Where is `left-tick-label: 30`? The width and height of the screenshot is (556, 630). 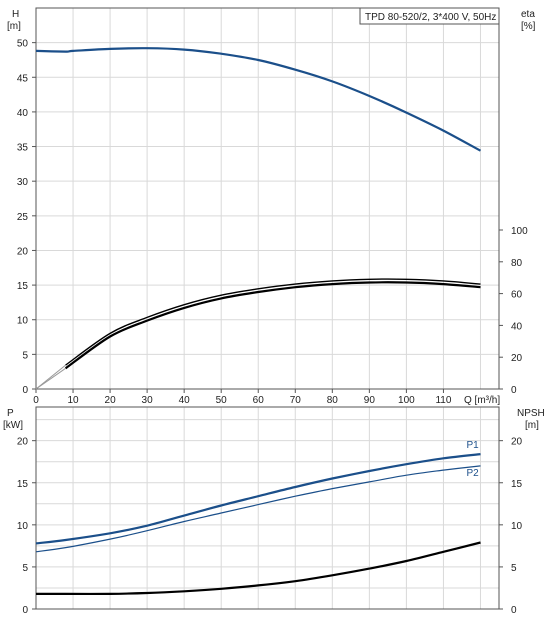
left-tick-label: 30 is located at coordinates (23, 182).